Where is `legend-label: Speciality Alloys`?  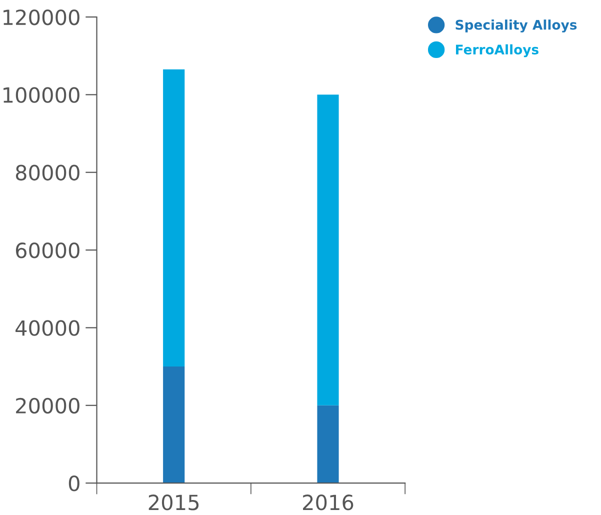 legend-label: Speciality Alloys is located at coordinates (516, 26).